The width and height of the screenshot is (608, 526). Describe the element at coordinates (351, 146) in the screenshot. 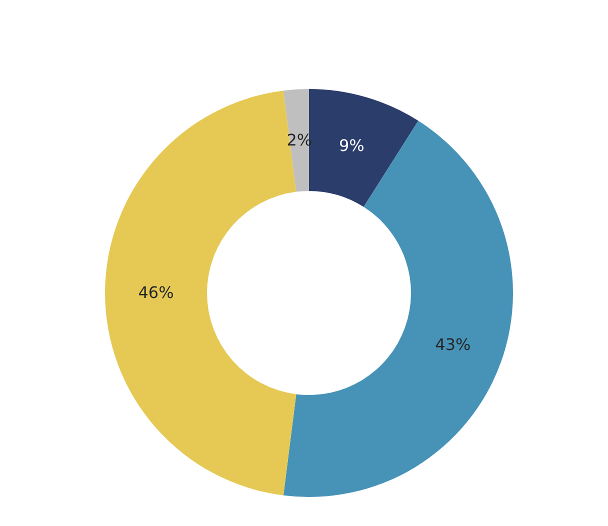

I see `data-label: 9%` at that location.